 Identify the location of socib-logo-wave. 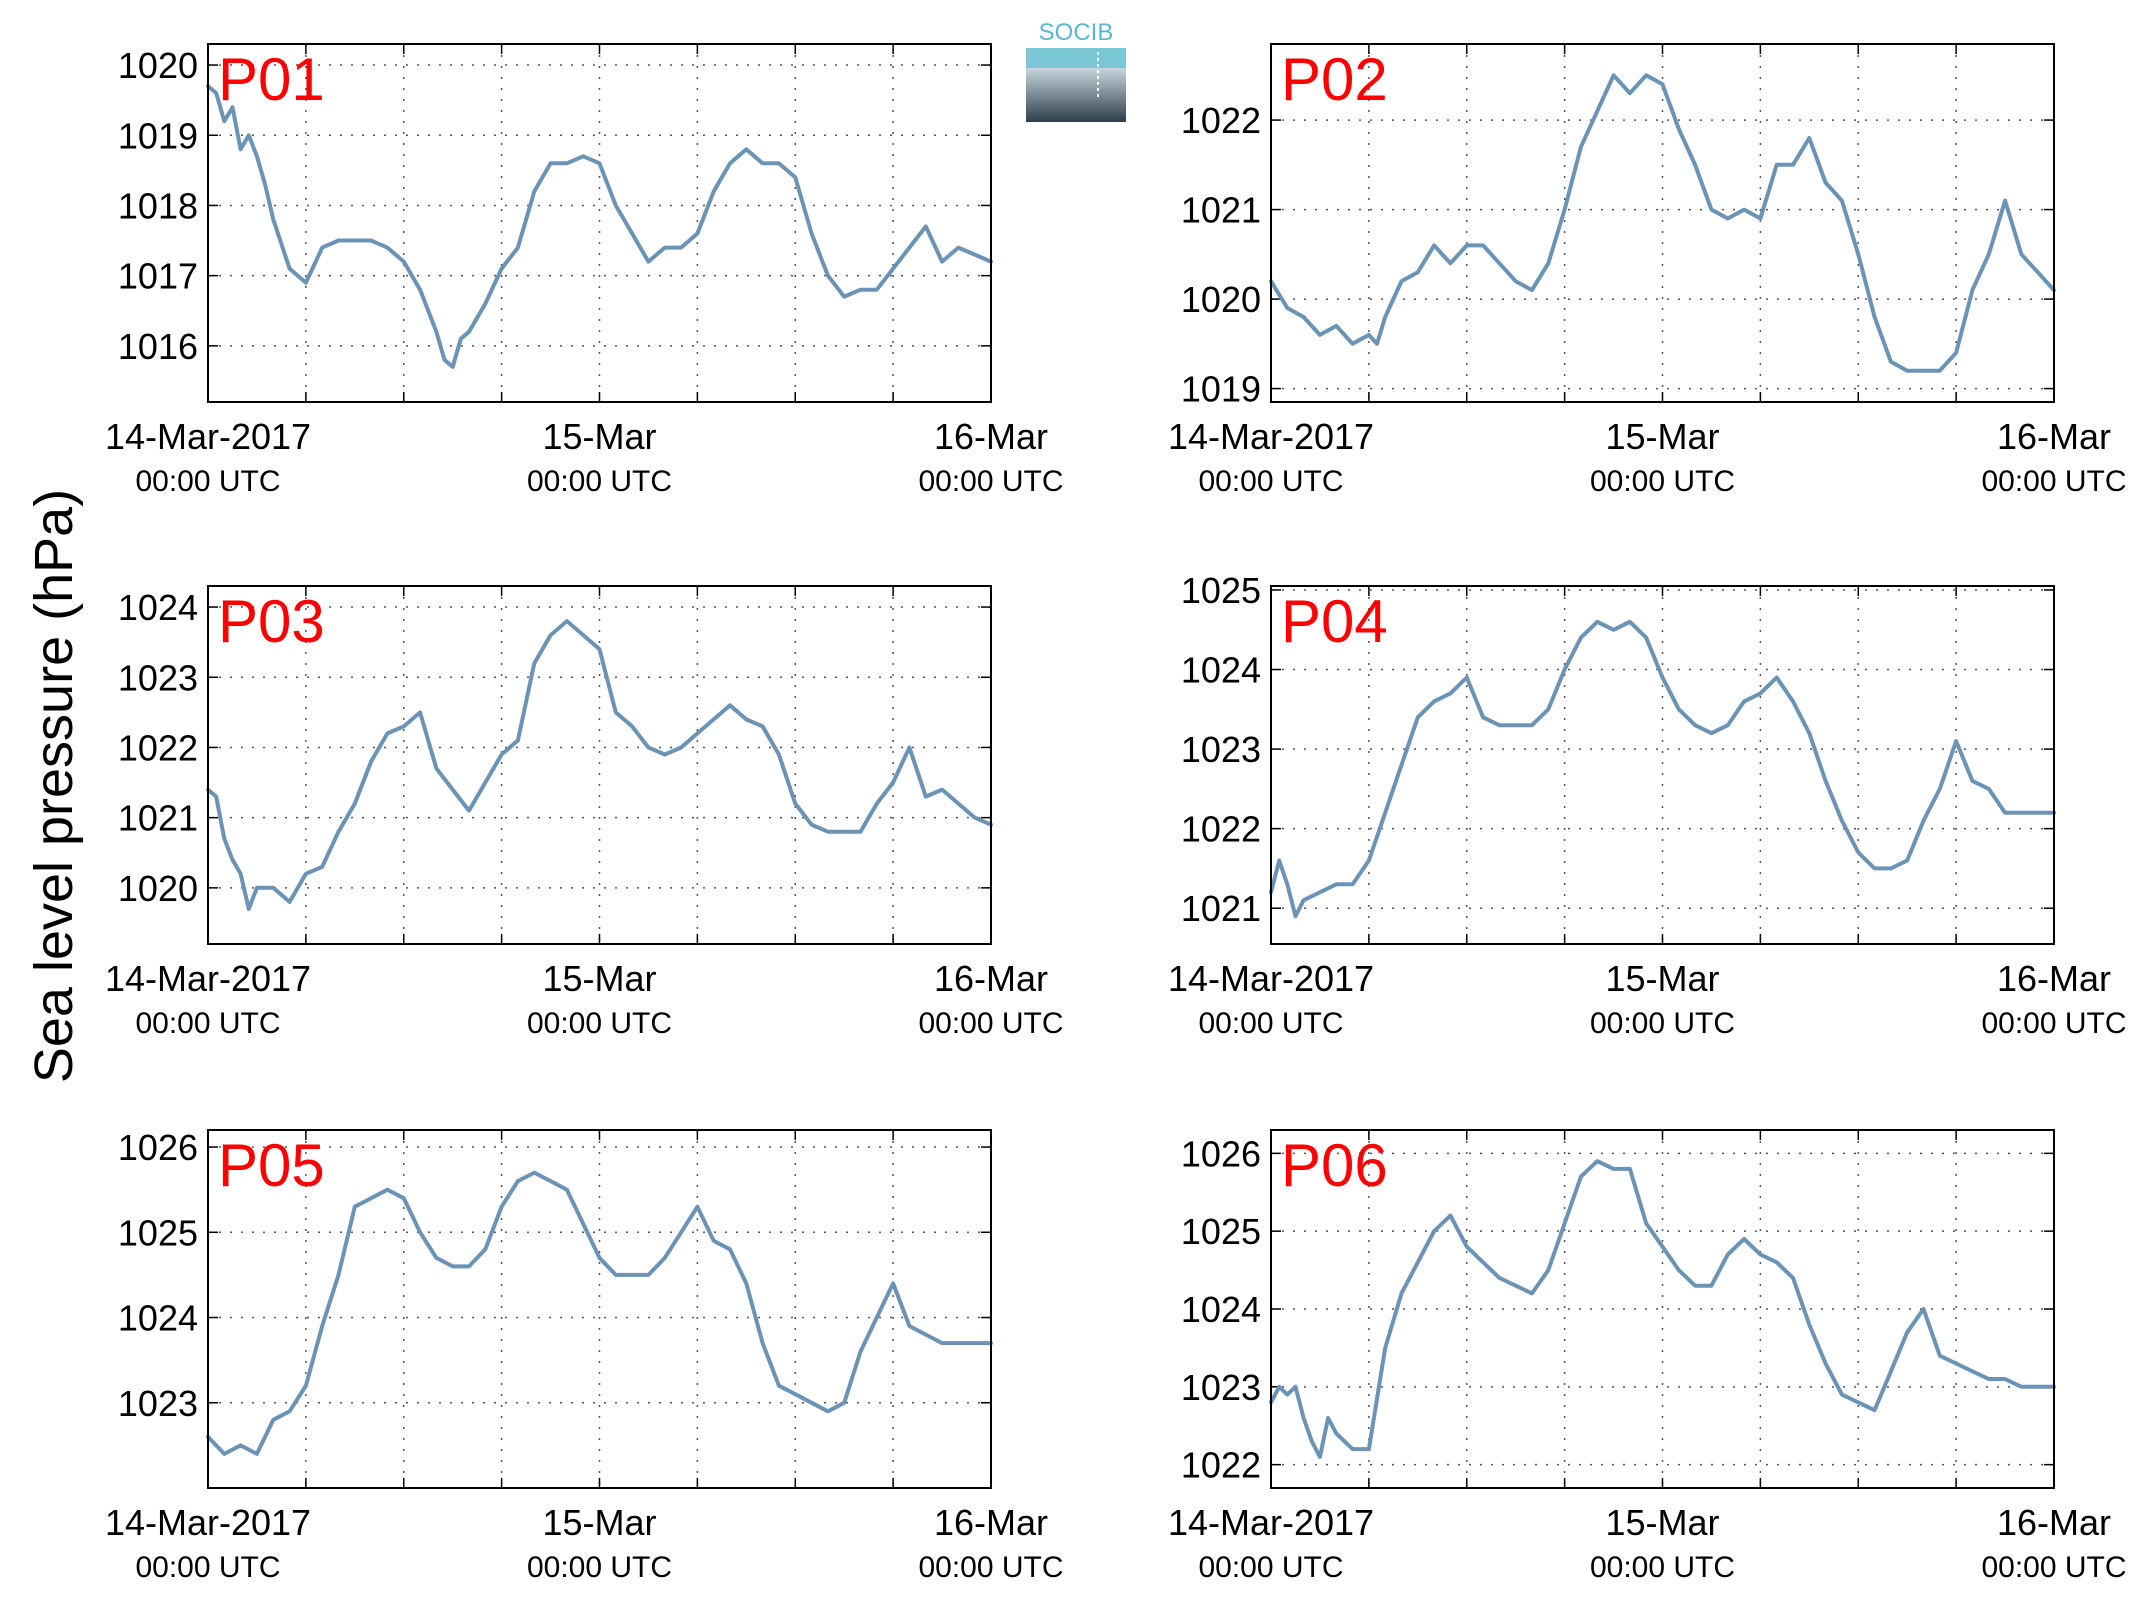
(1076, 59).